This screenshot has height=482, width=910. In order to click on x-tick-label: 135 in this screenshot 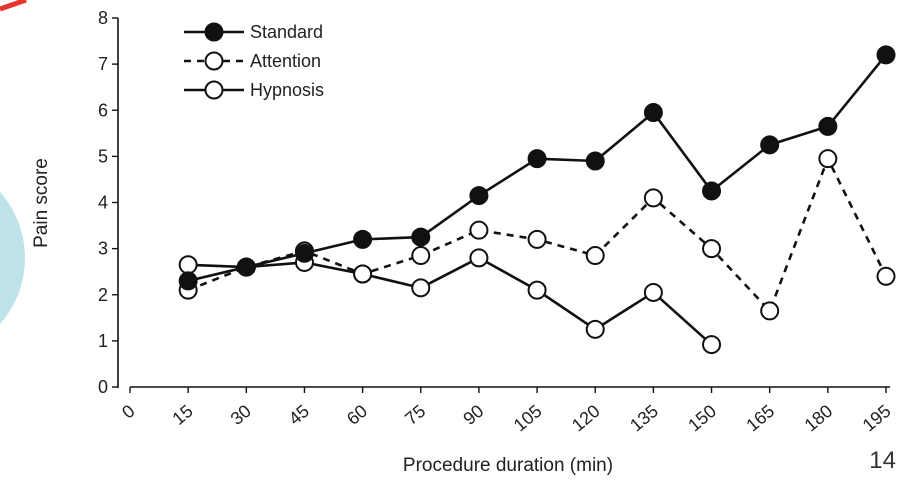, I will do `click(644, 418)`.